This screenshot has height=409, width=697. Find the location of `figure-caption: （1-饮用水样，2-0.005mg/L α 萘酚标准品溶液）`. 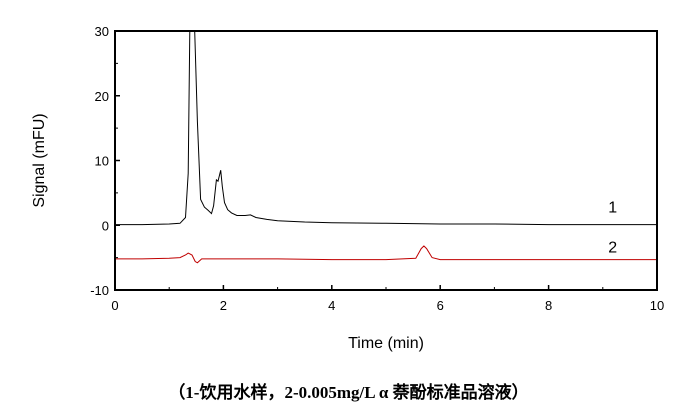

figure-caption: （1-饮用水样，2-0.005mg/L α 萘酚标准品溶液） is located at coordinates (348, 392).